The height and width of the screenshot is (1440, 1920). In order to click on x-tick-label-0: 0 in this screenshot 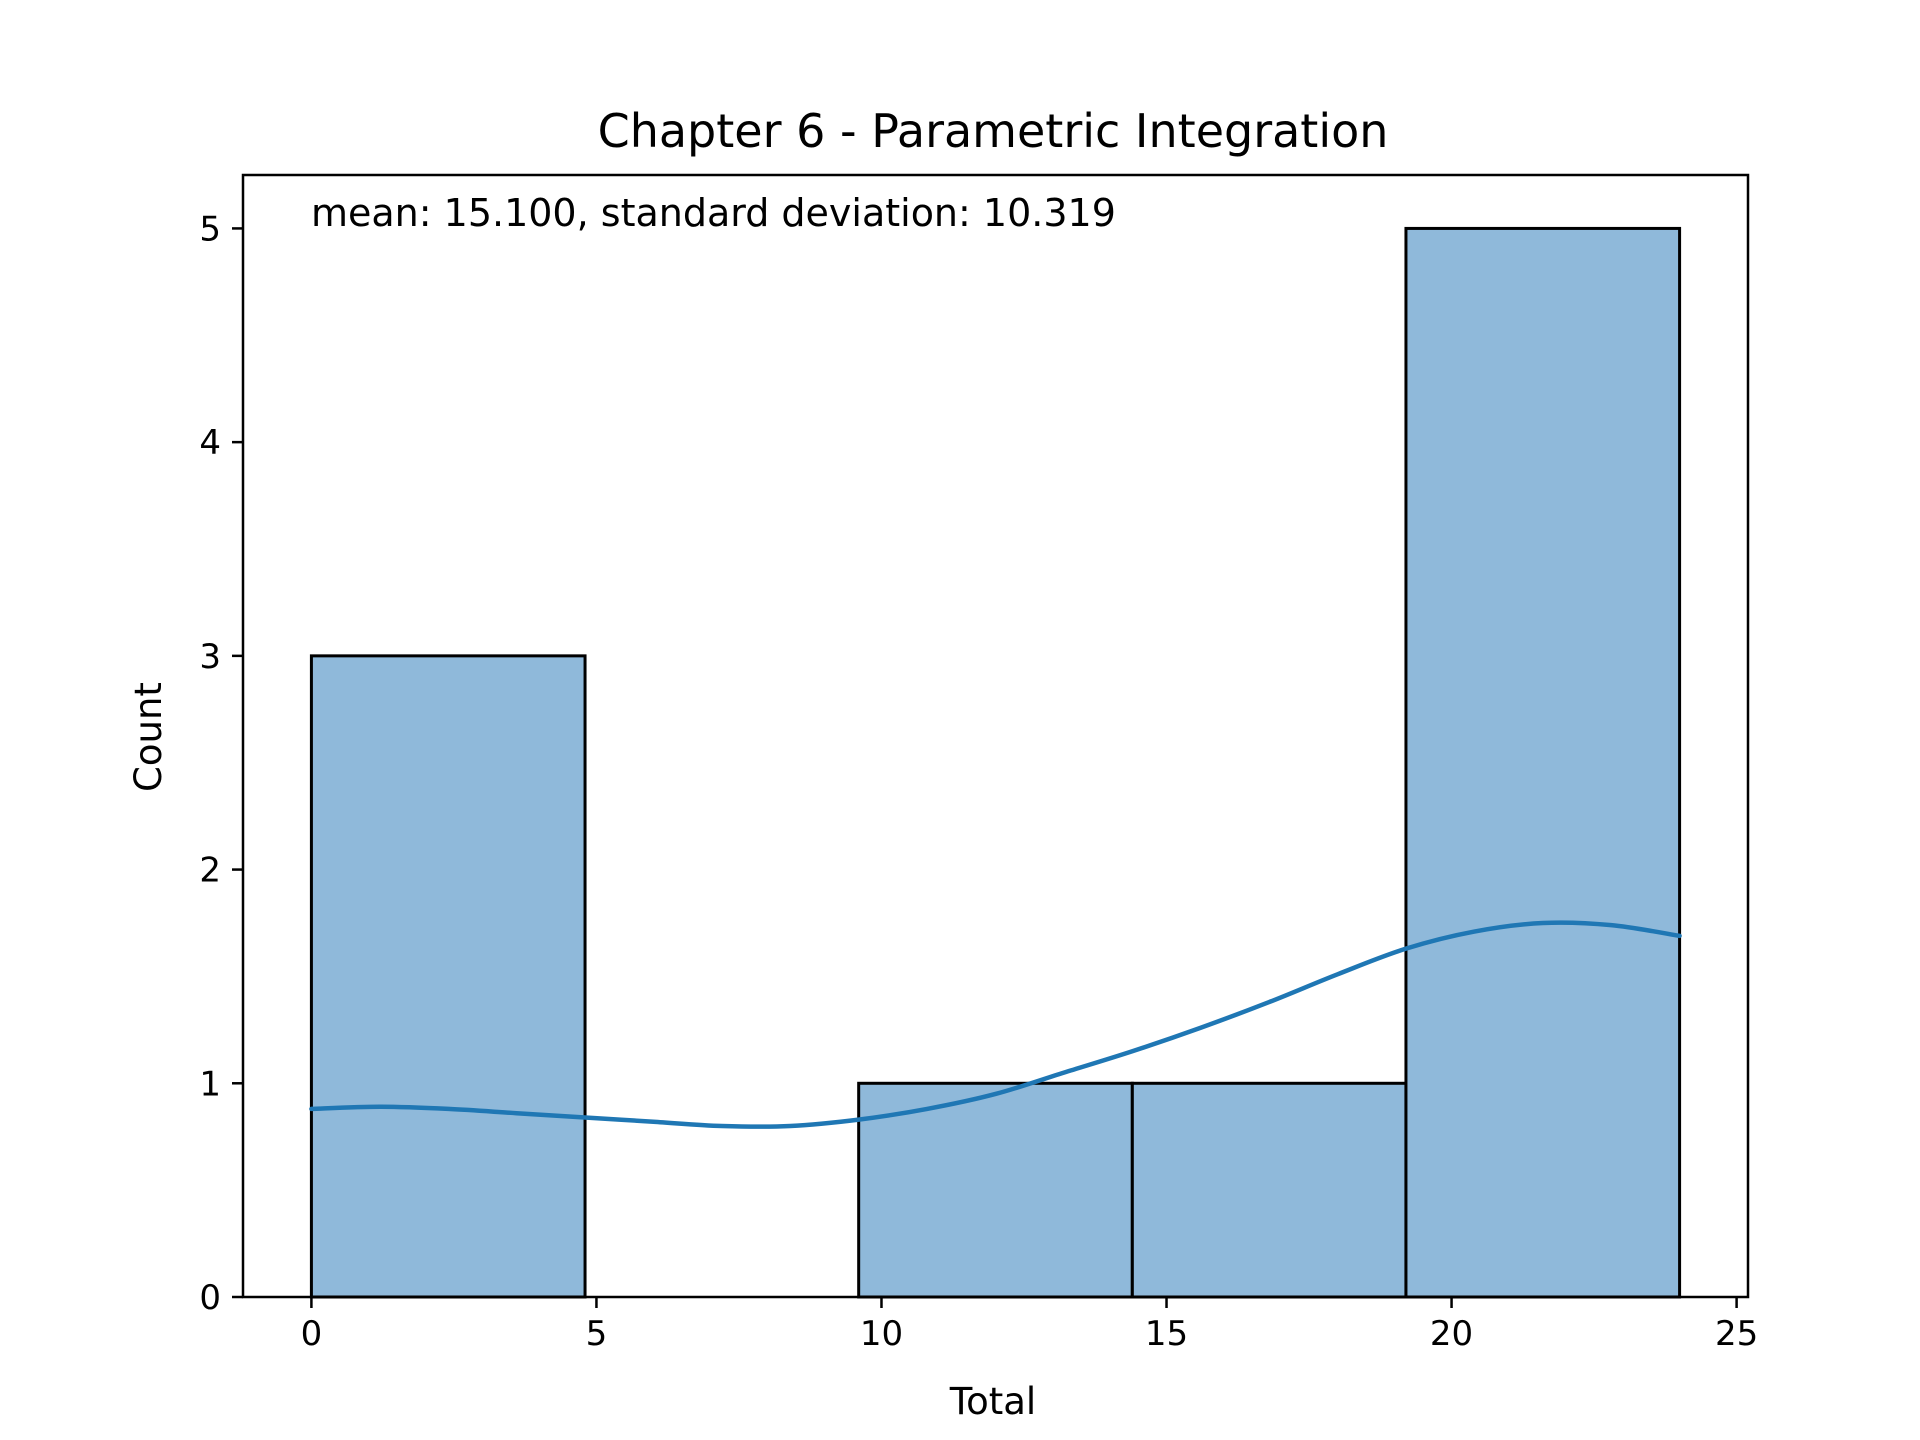, I will do `click(312, 1334)`.